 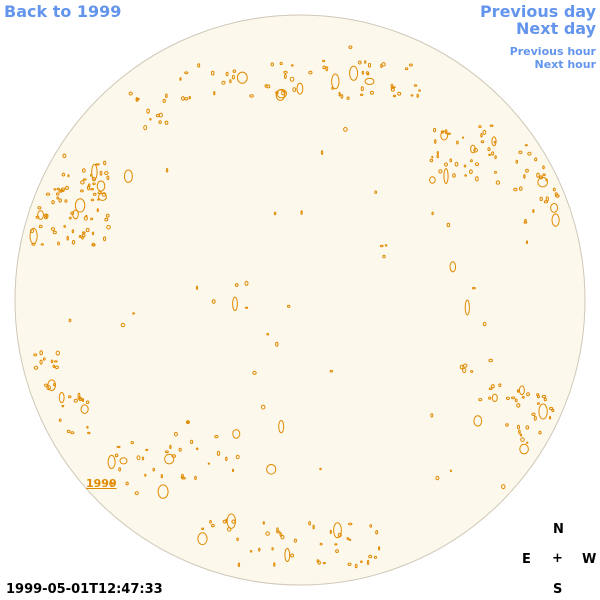 What do you see at coordinates (526, 559) in the screenshot?
I see `compass-east: E` at bounding box center [526, 559].